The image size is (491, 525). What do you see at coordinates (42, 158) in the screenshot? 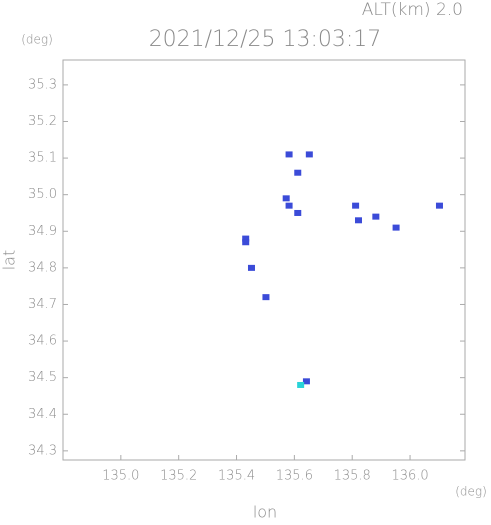
I see `y-tick-label: 35.1` at bounding box center [42, 158].